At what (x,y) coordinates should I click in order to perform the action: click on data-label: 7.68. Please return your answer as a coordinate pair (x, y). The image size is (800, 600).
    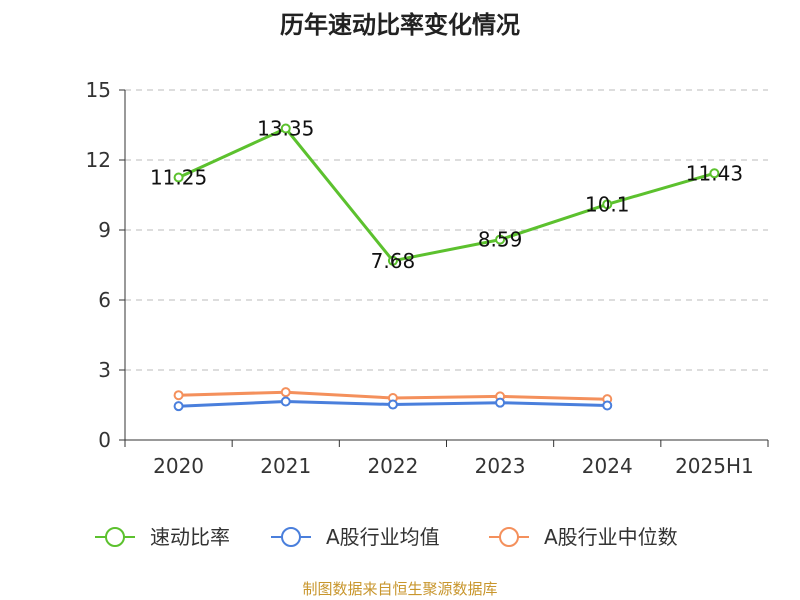
    Looking at the image, I should click on (393, 261).